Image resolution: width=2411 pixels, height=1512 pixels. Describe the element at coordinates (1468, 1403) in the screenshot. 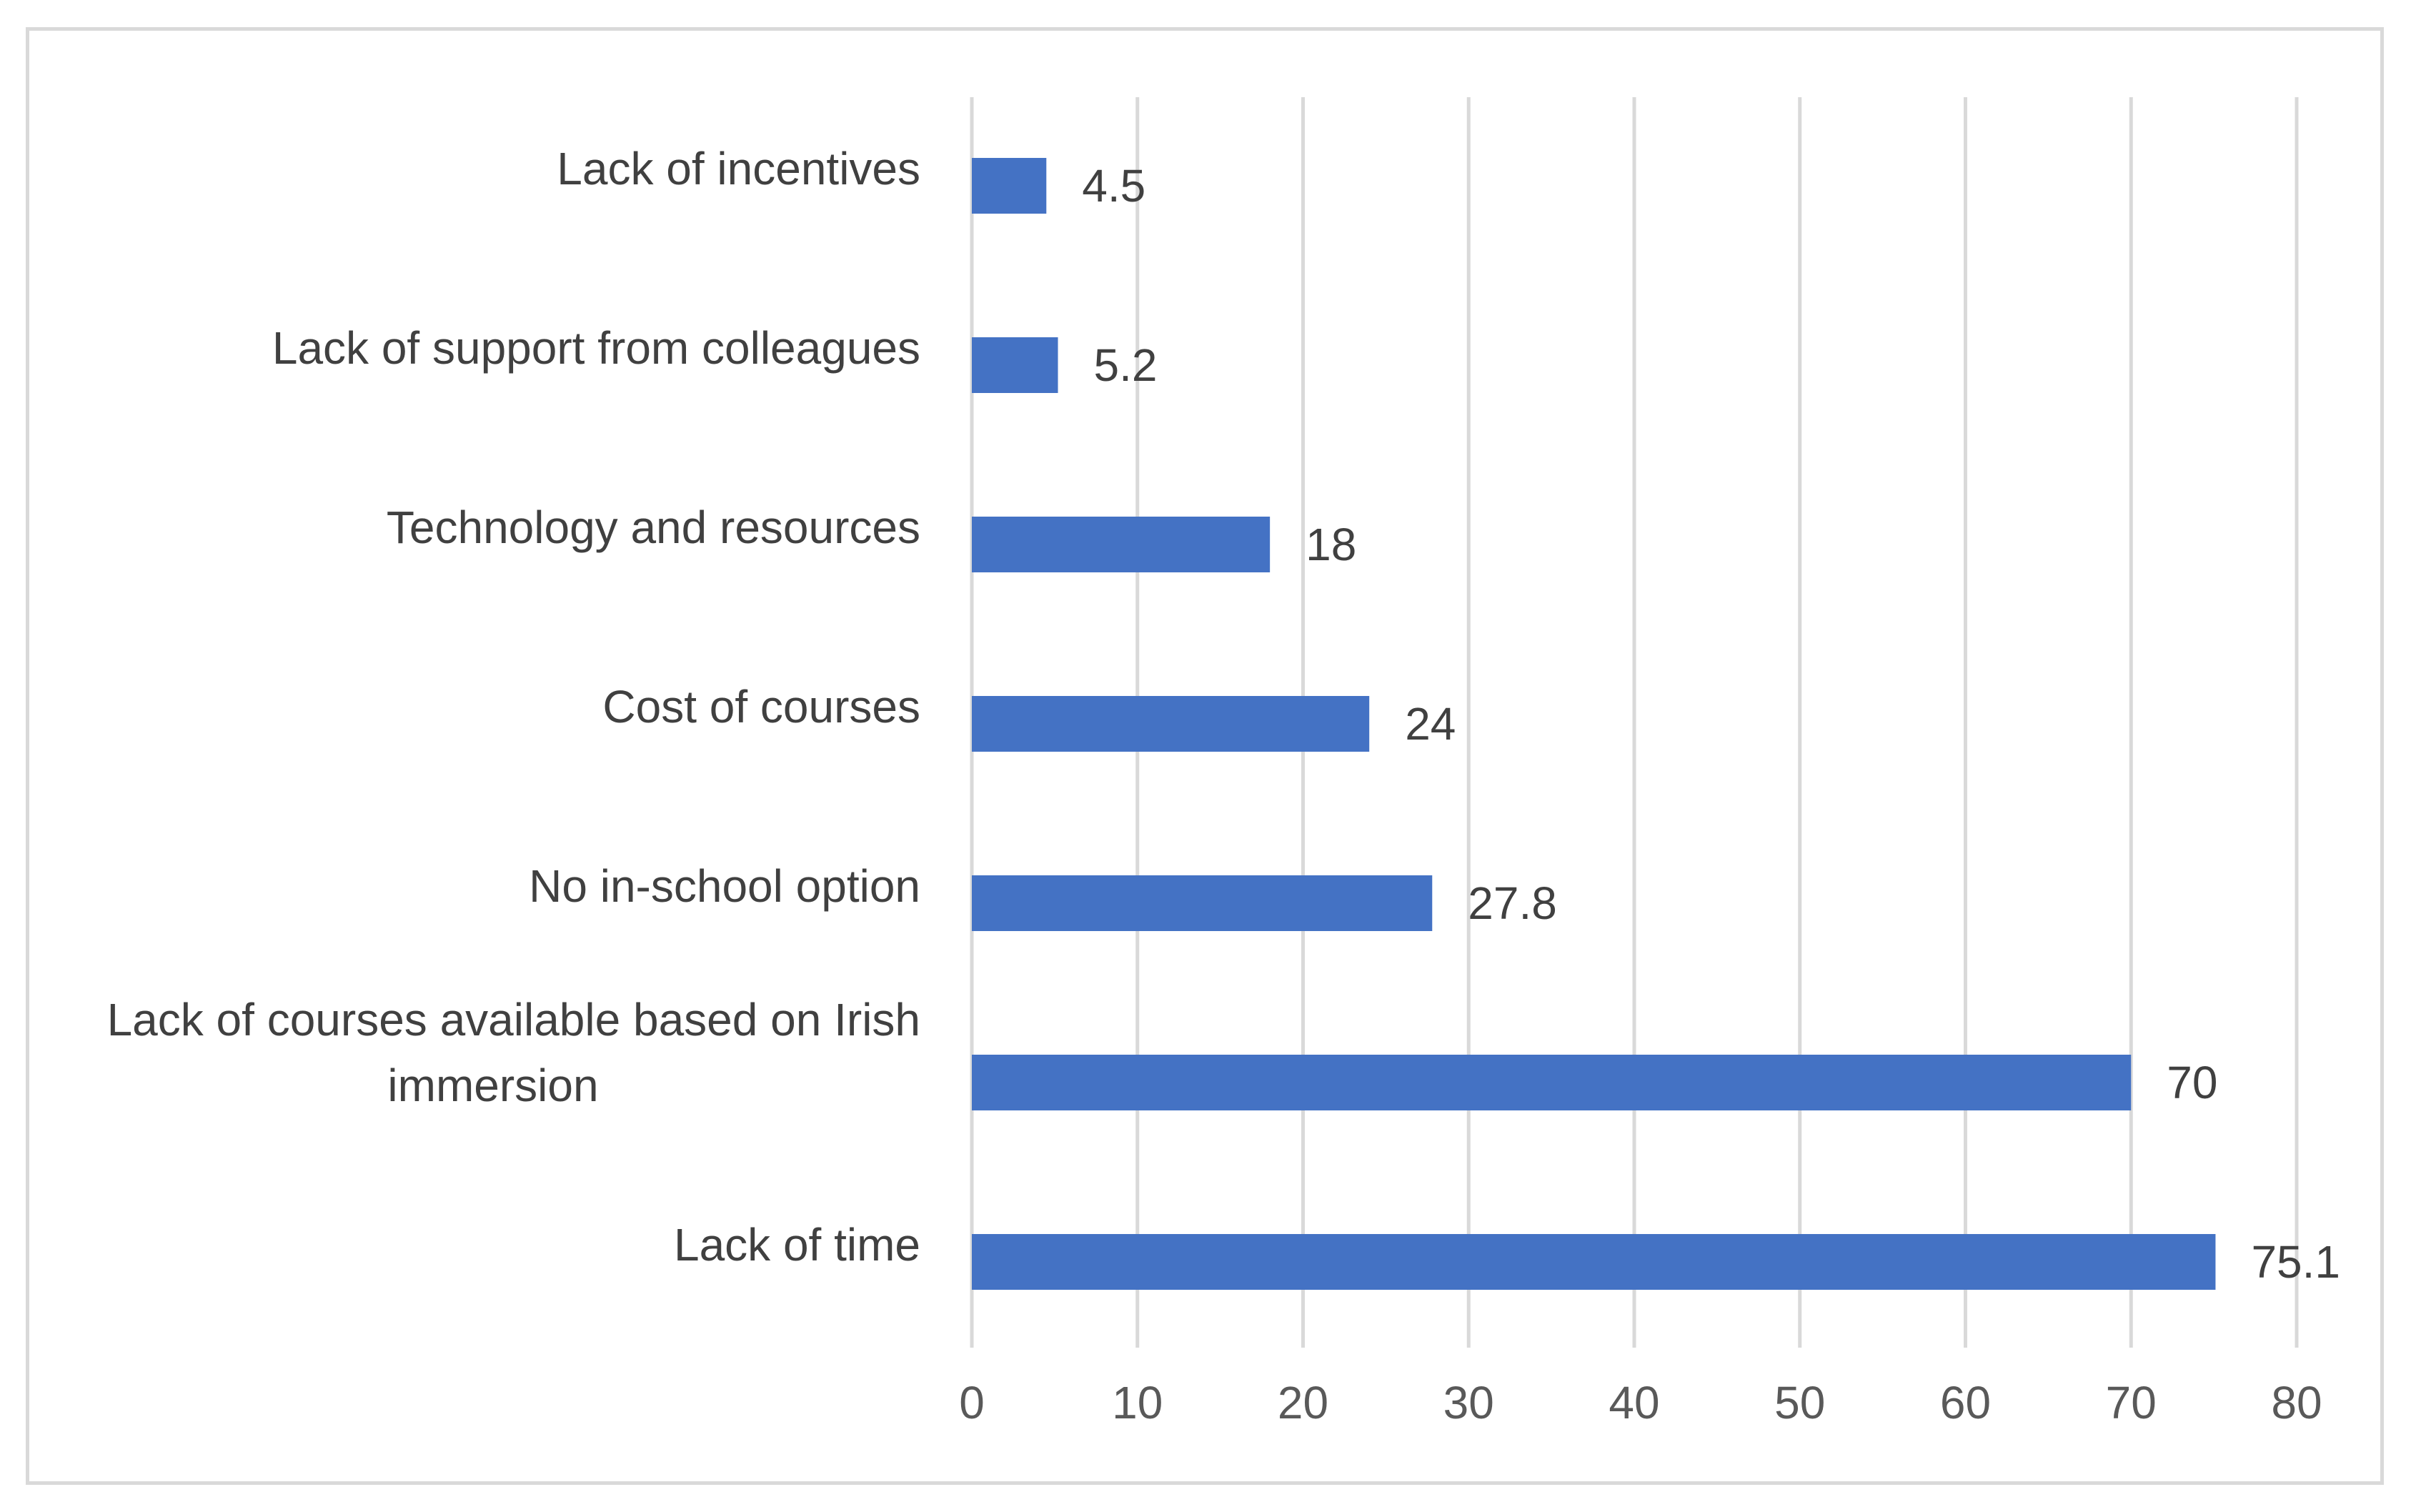

I see `x-tick-label: 30` at that location.